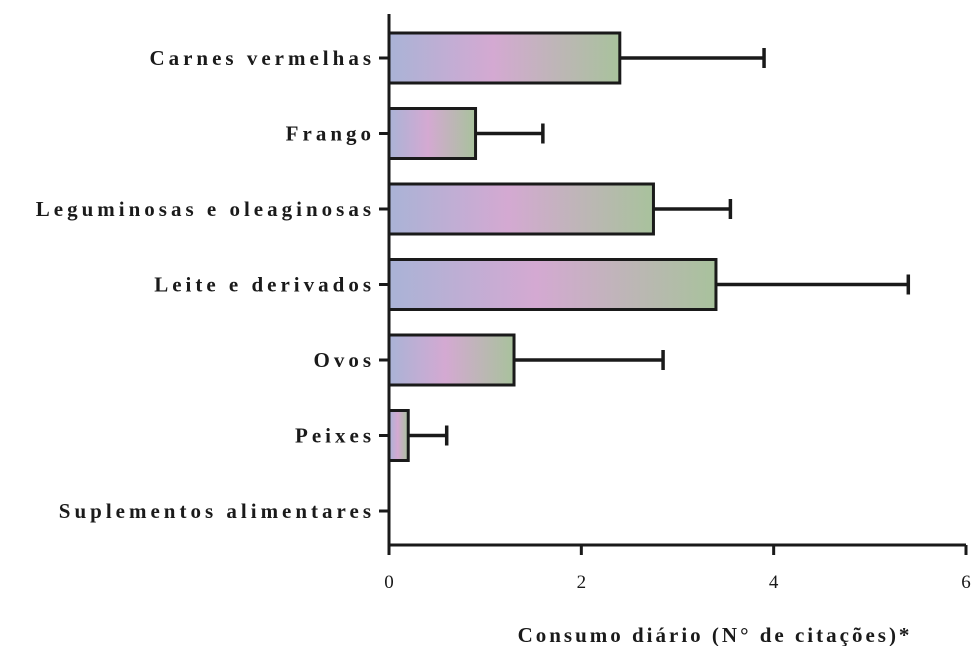  What do you see at coordinates (335, 436) in the screenshot?
I see `category-label: Peixes` at bounding box center [335, 436].